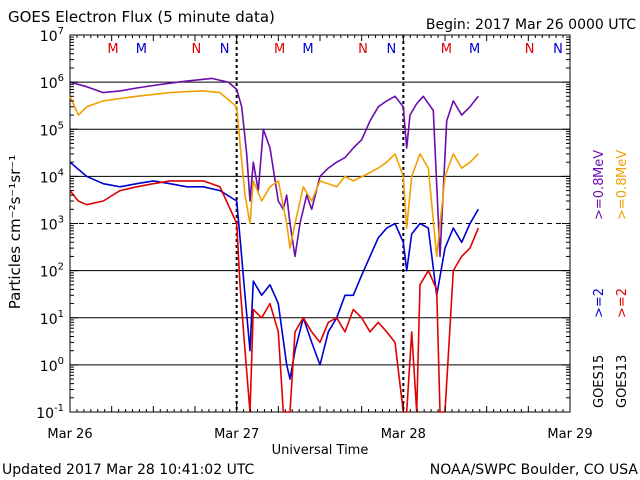 This screenshot has height=480, width=640. What do you see at coordinates (52, 129) in the screenshot?
I see `y-tick-label: 10⁵` at bounding box center [52, 129].